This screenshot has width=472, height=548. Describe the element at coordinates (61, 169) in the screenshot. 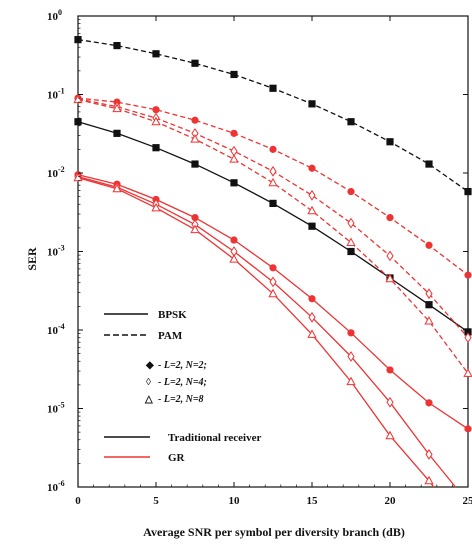

I see `y-tick-exponent: -2` at that location.